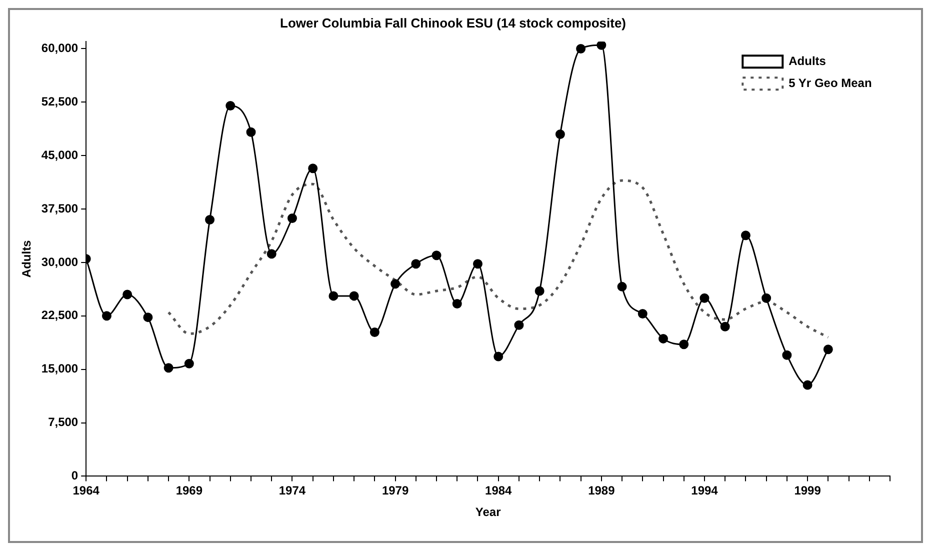  What do you see at coordinates (704, 491) in the screenshot?
I see `x-tick-label: 1994` at bounding box center [704, 491].